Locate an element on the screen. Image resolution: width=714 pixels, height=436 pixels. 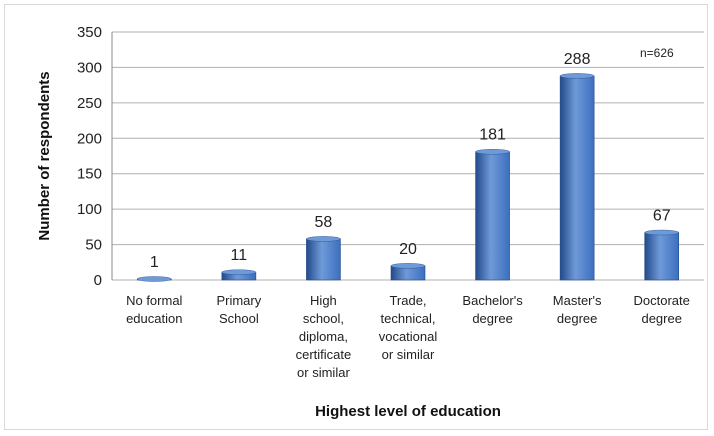
data-label: 11 is located at coordinates (239, 255).